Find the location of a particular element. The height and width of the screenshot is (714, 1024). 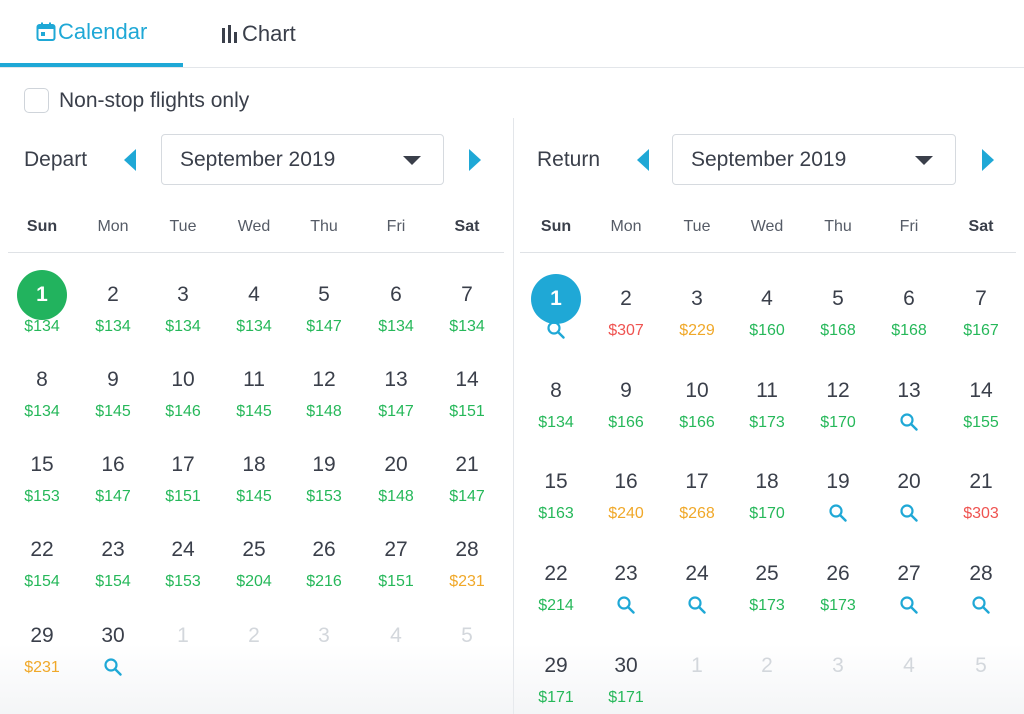

calendar-day: 3 $229 is located at coordinates (697, 313).